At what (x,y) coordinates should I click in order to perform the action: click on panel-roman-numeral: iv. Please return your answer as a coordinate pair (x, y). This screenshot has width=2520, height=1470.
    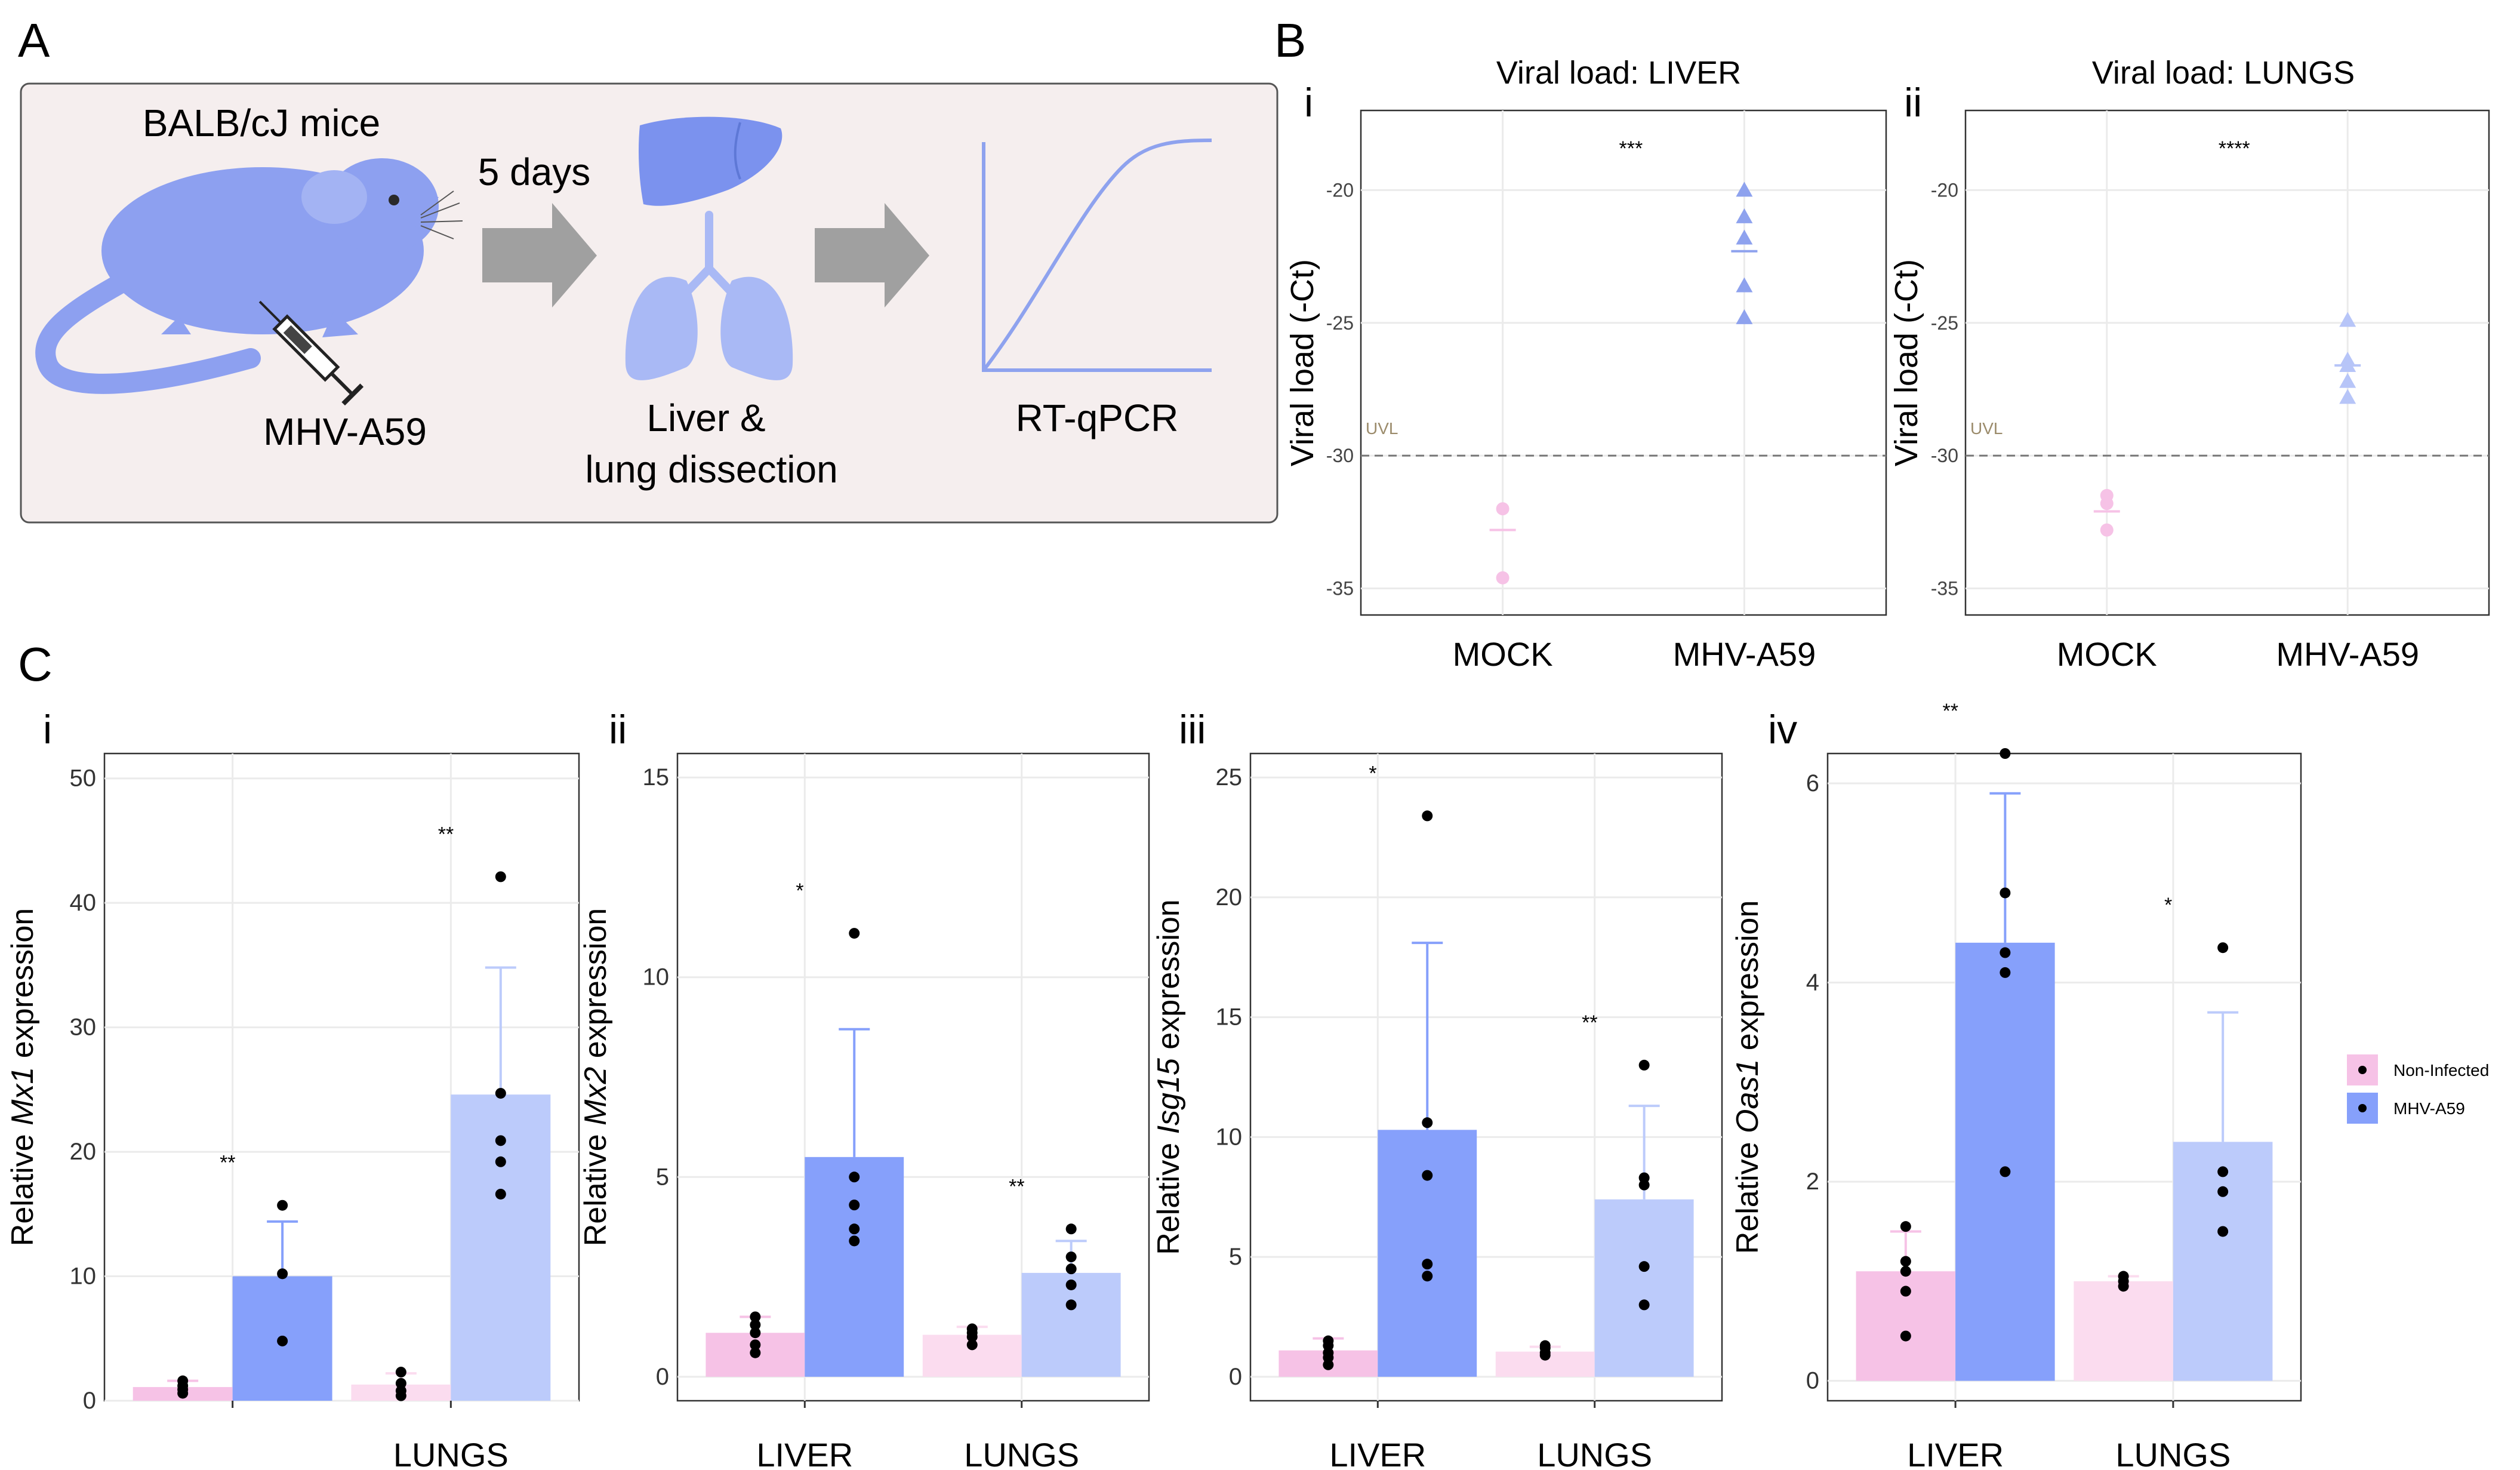
    Looking at the image, I should click on (1783, 729).